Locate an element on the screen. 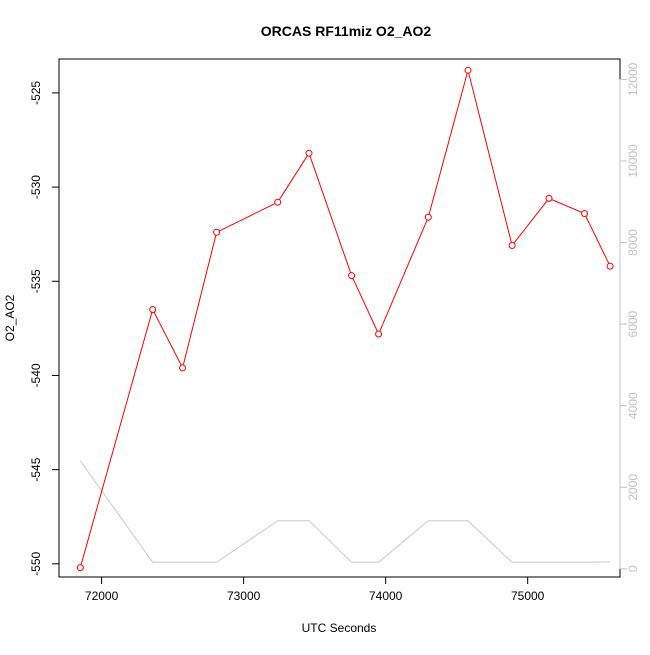  y2-tick-label: 0 is located at coordinates (633, 568).